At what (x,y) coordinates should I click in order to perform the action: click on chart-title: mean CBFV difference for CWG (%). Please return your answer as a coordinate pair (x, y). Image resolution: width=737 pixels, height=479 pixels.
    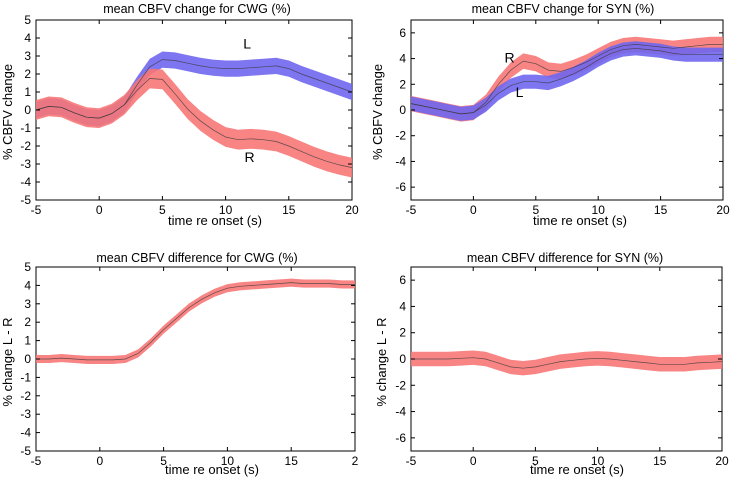
    Looking at the image, I should click on (196, 258).